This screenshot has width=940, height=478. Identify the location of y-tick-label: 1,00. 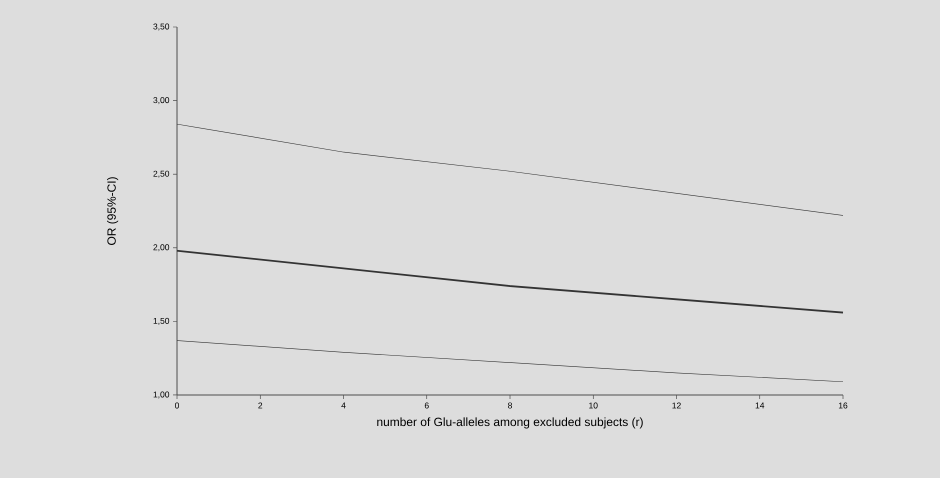
(162, 394).